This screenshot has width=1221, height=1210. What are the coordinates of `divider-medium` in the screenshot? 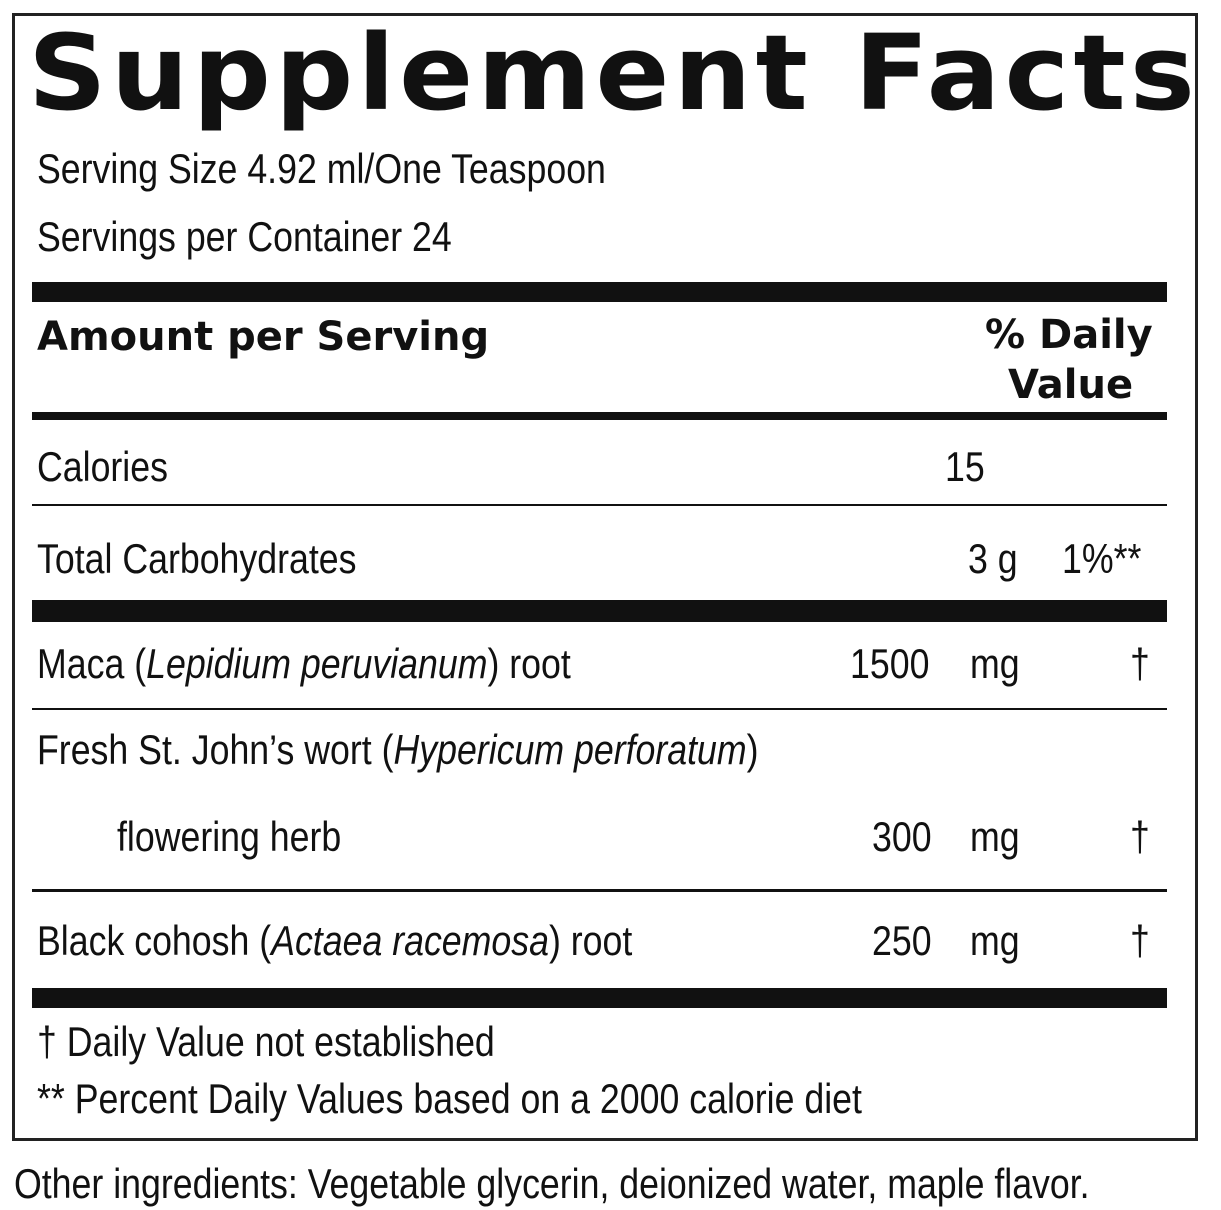 It's located at (599, 416).